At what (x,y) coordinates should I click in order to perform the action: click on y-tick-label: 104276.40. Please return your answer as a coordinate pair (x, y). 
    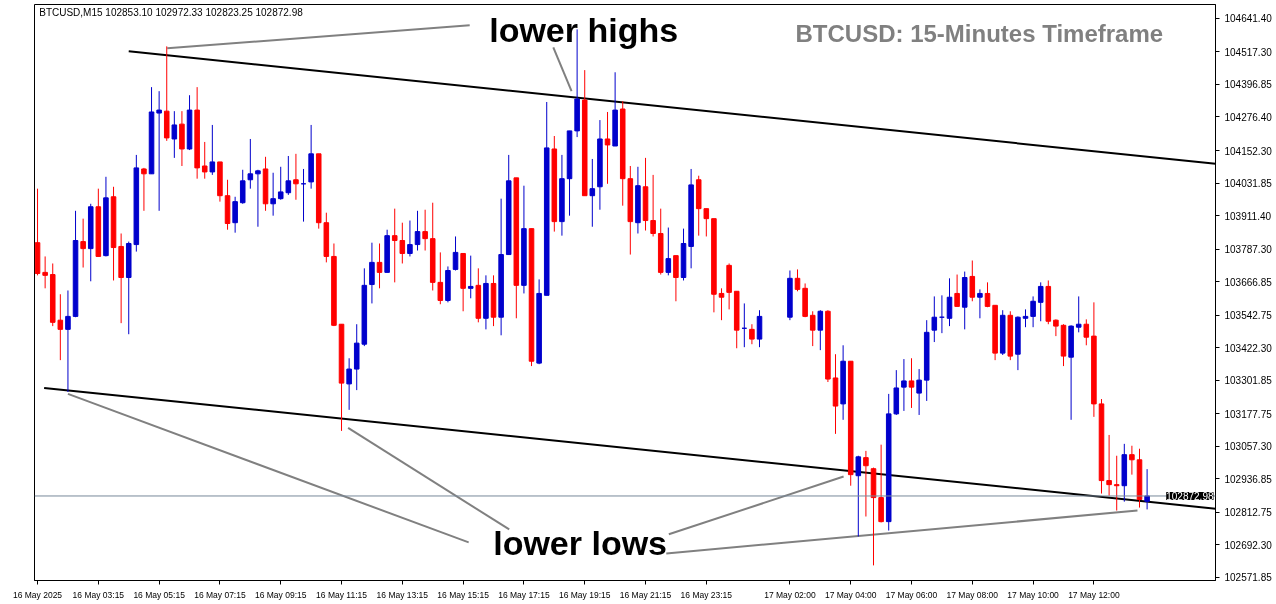
    Looking at the image, I should click on (1248, 117).